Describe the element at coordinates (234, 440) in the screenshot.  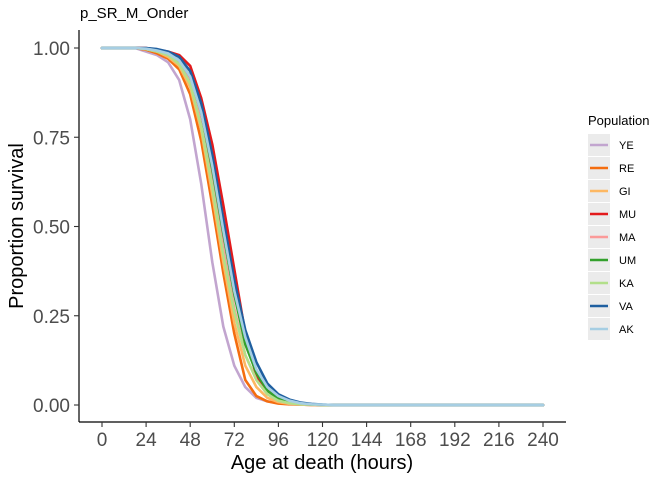
I see `x-tick-label: 72` at that location.